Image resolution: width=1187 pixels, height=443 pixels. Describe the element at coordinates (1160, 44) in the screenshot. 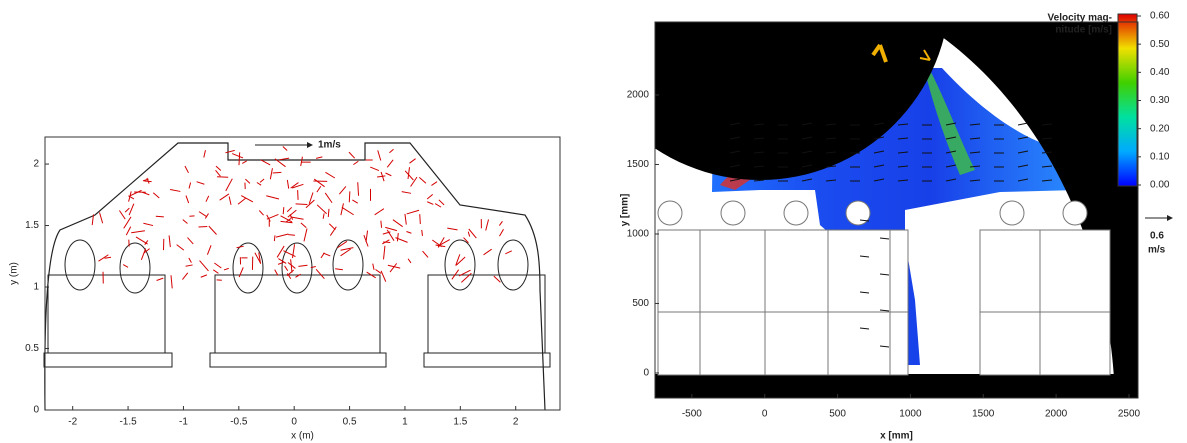

I see `colorbar-tick-label: 0.50` at that location.